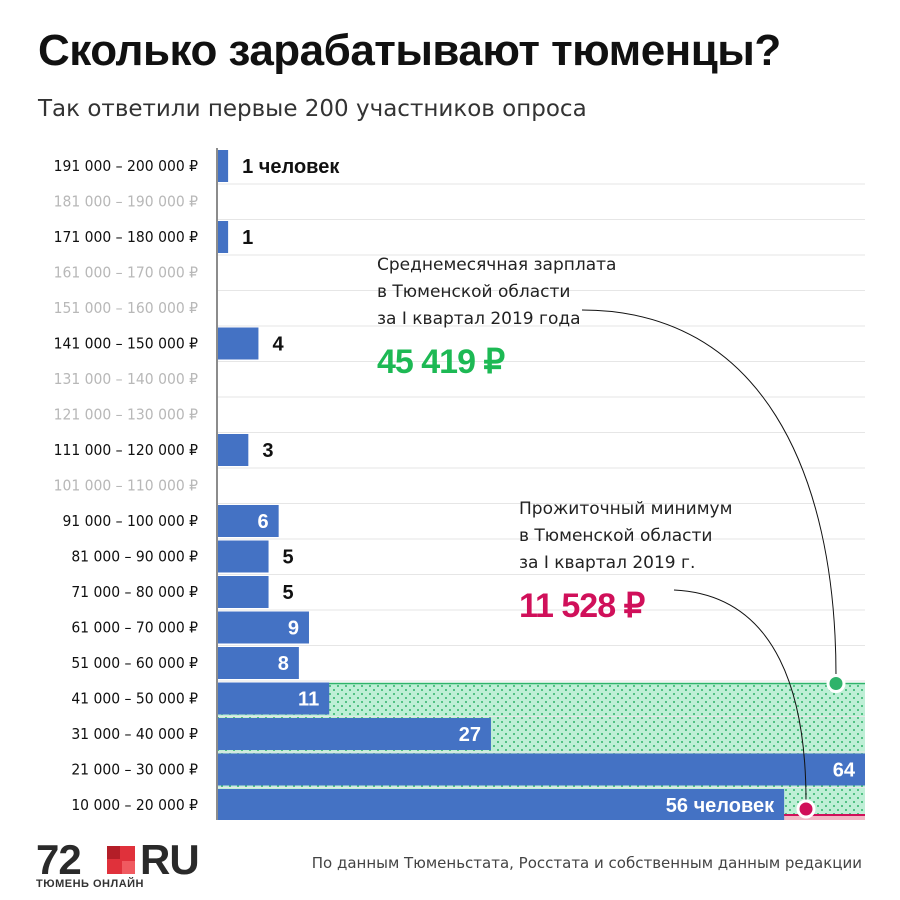 Image resolution: width=900 pixels, height=900 pixels. What do you see at coordinates (720, 806) in the screenshot?
I see `value-label: 56 человек` at bounding box center [720, 806].